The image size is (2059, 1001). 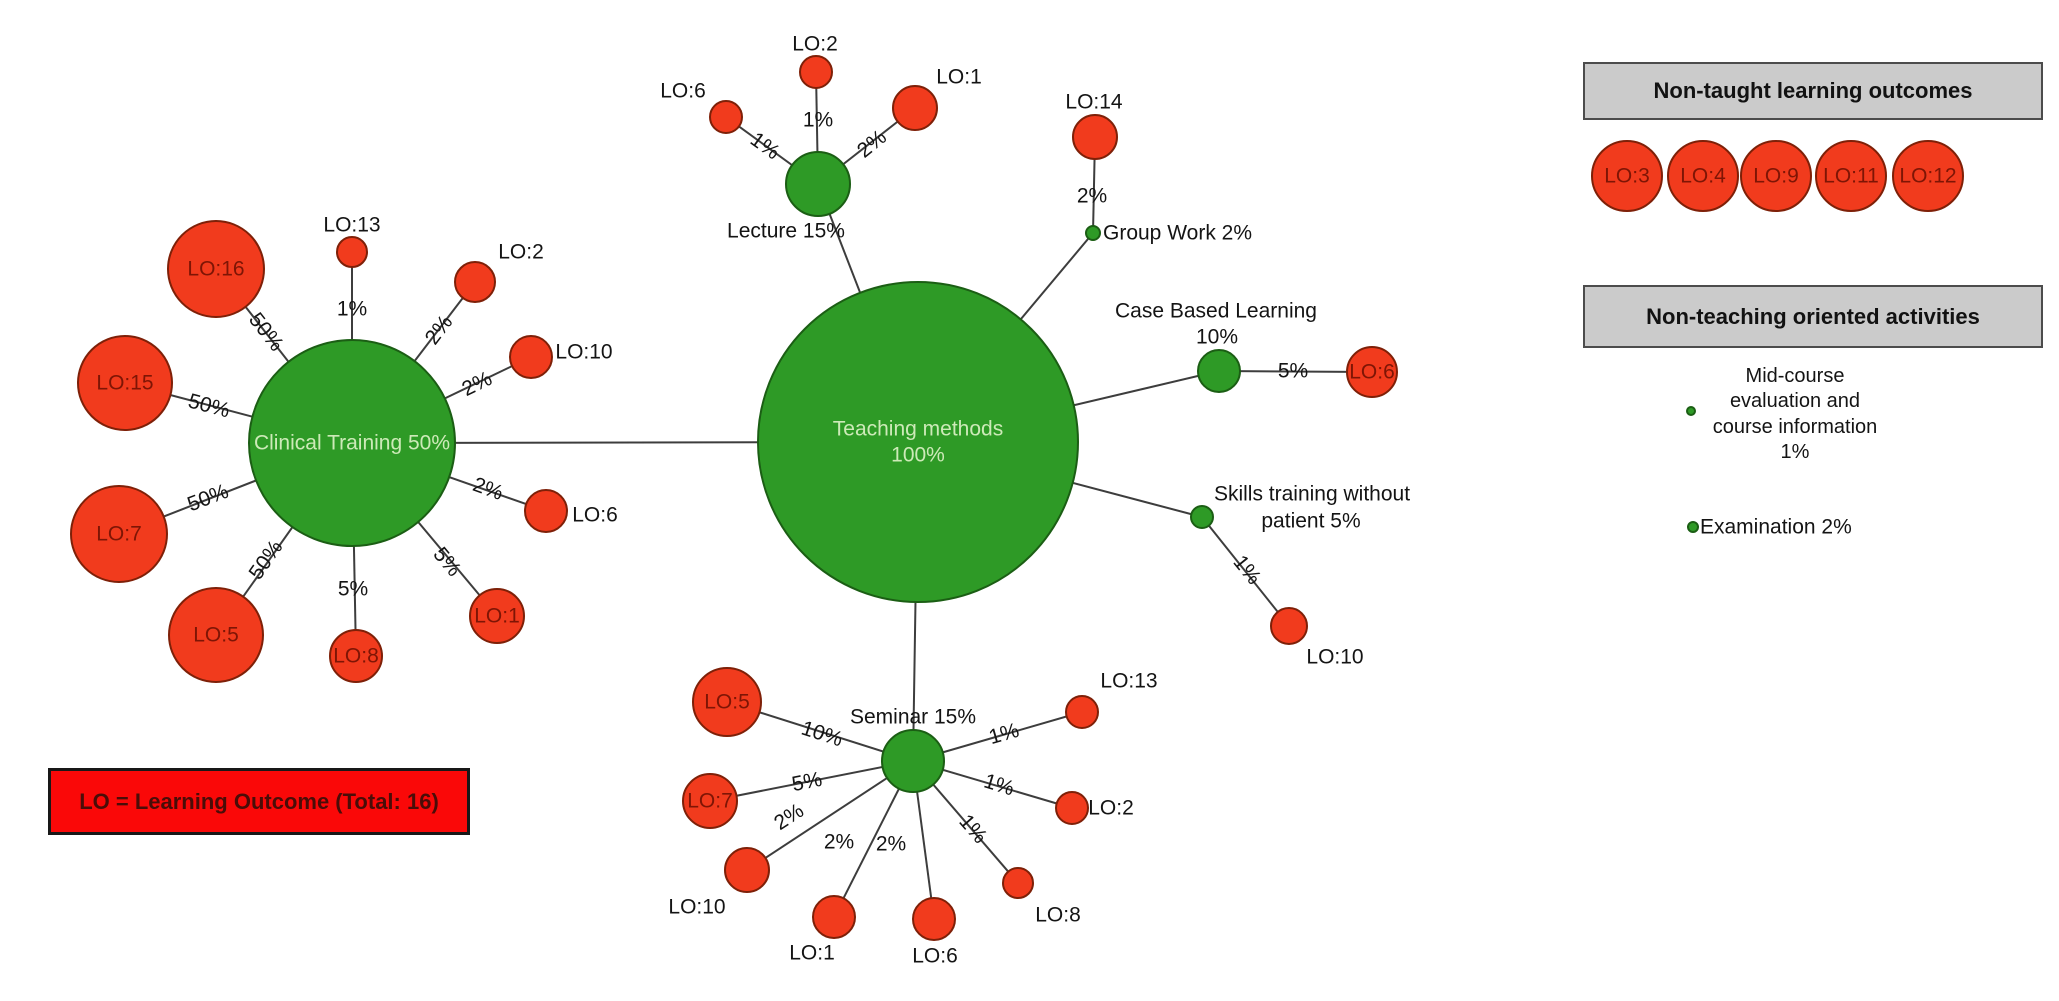 What do you see at coordinates (839, 842) in the screenshot?
I see `edge-label-seminar-sem-lo1: 2%` at bounding box center [839, 842].